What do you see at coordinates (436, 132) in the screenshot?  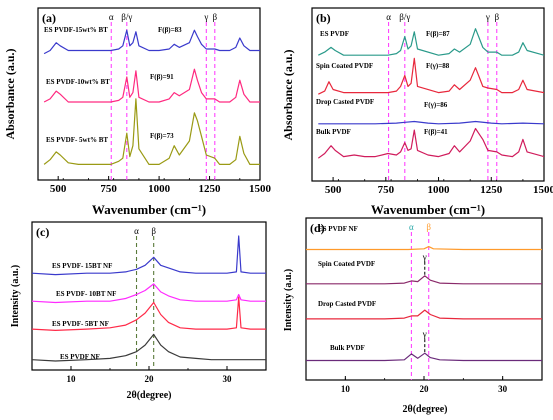 I see `series-annotation: F(β)=41` at bounding box center [436, 132].